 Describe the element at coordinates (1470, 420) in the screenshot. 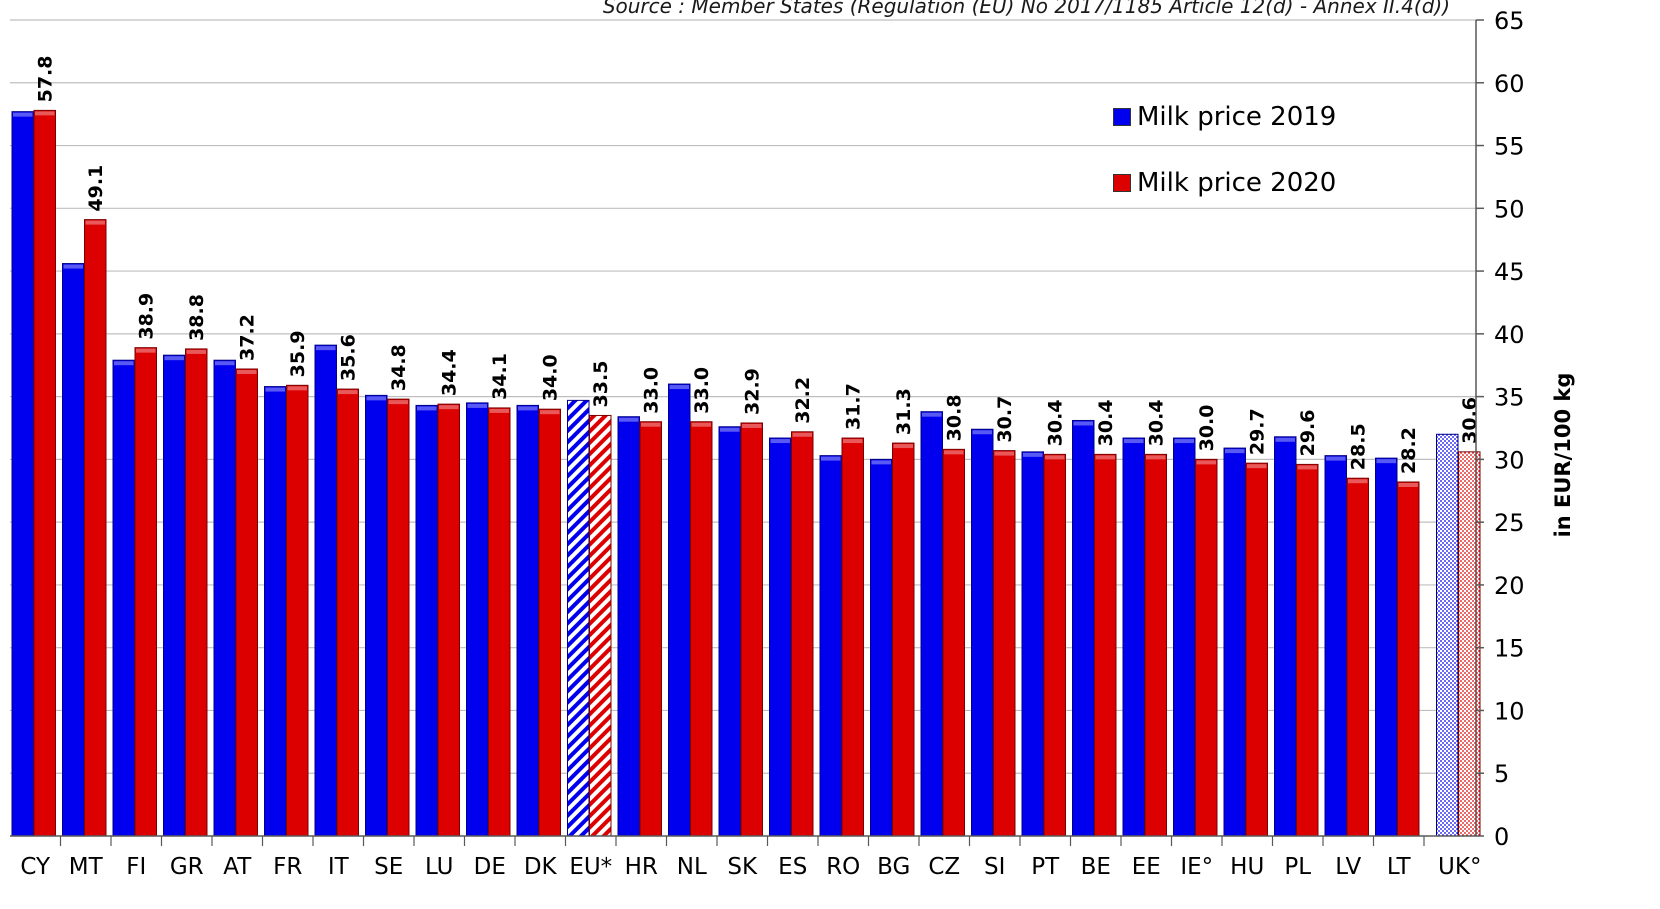

I see `data-label-2020-UK°: 30.6` at that location.